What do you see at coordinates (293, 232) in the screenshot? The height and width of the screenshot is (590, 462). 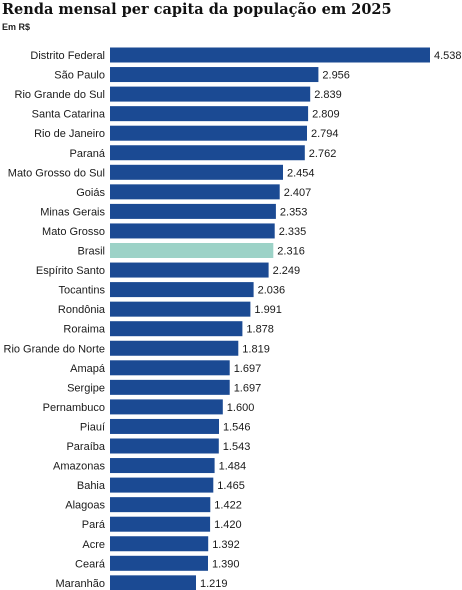 I see `value-label: 2.335` at bounding box center [293, 232].